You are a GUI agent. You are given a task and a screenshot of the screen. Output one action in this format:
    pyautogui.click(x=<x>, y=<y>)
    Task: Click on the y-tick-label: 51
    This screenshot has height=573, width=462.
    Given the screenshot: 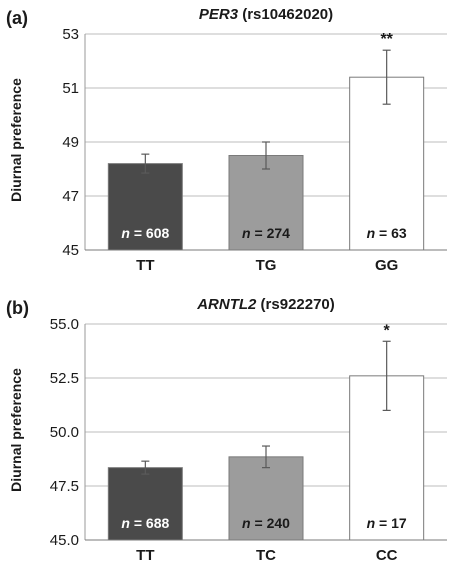 What is the action you would take?
    pyautogui.click(x=70, y=88)
    